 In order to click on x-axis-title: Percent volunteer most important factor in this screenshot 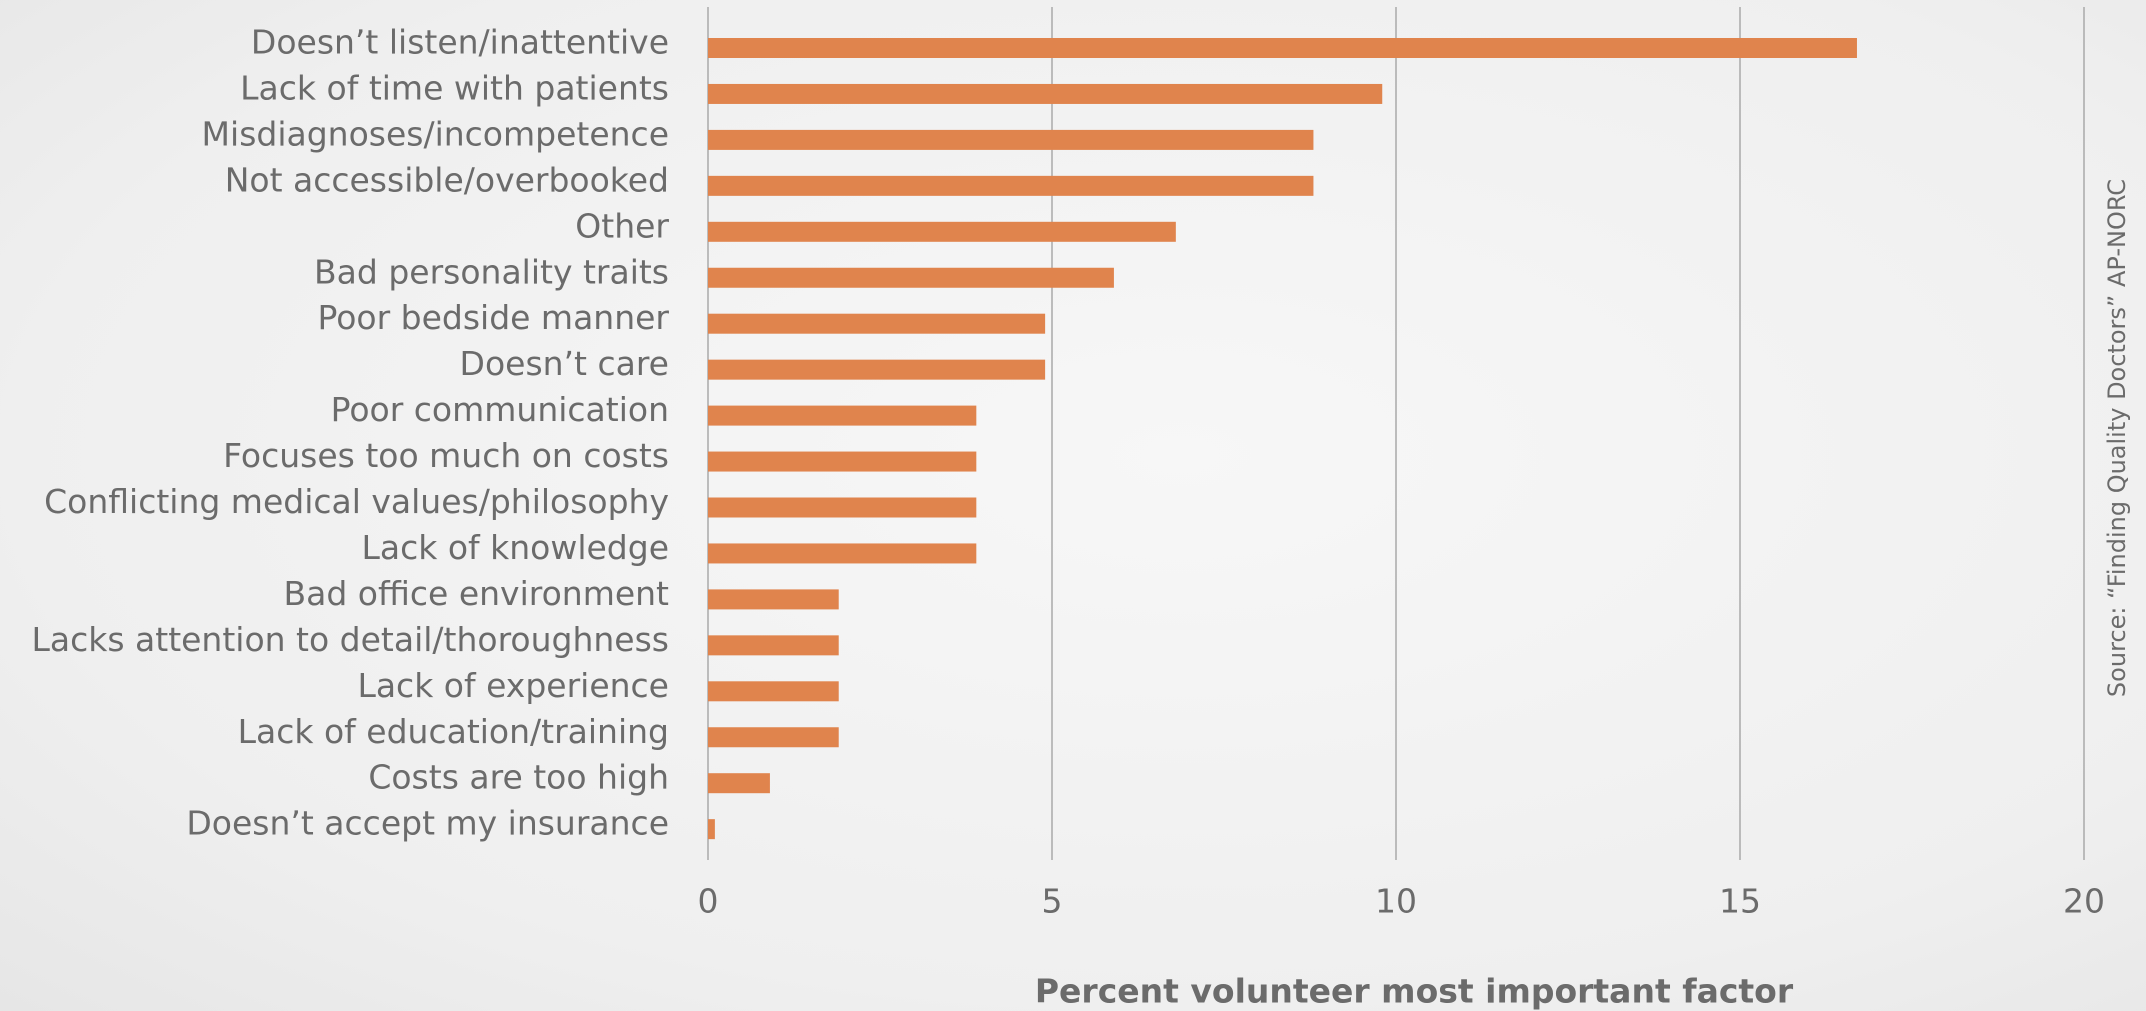, I will do `click(1414, 991)`.